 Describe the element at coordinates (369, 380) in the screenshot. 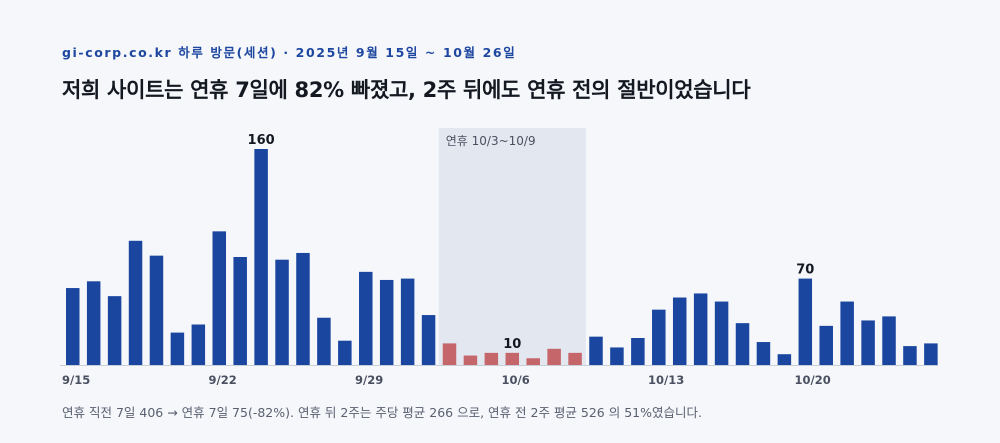

I see `x-tick-9-29: 9/29` at that location.